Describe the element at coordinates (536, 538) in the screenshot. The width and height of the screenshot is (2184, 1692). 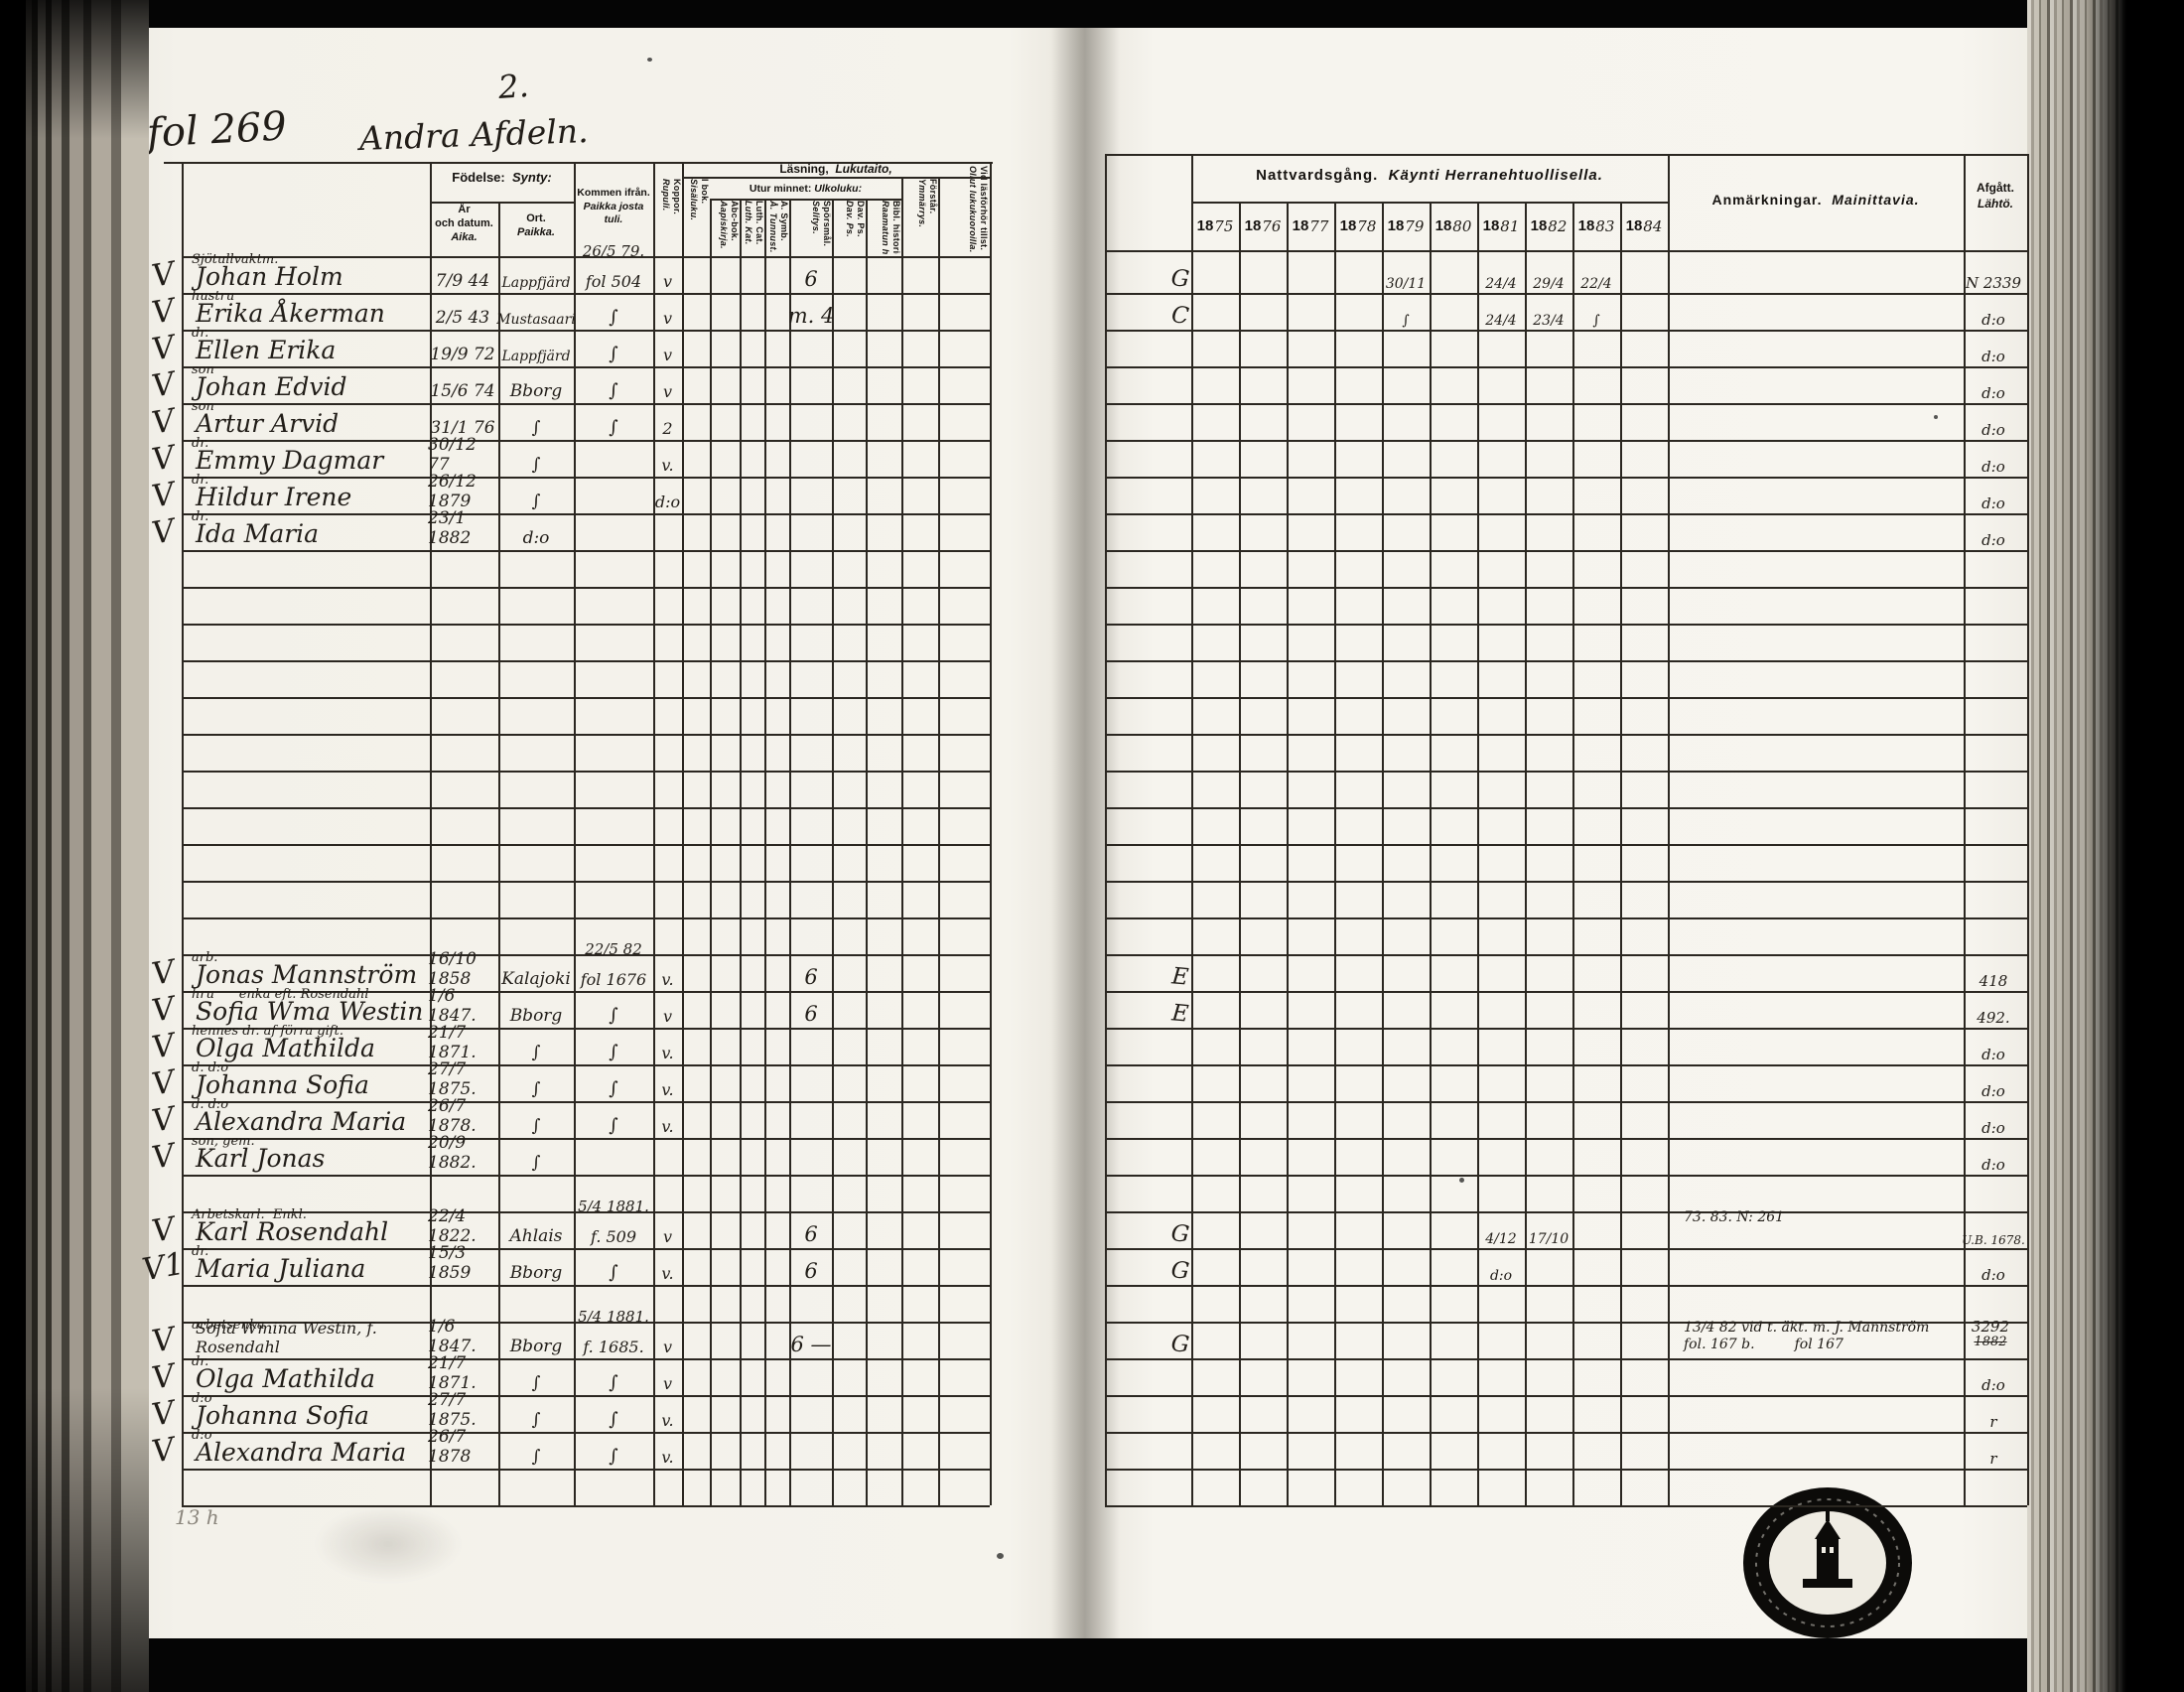
I see `entry-birthplace: d:o` at that location.